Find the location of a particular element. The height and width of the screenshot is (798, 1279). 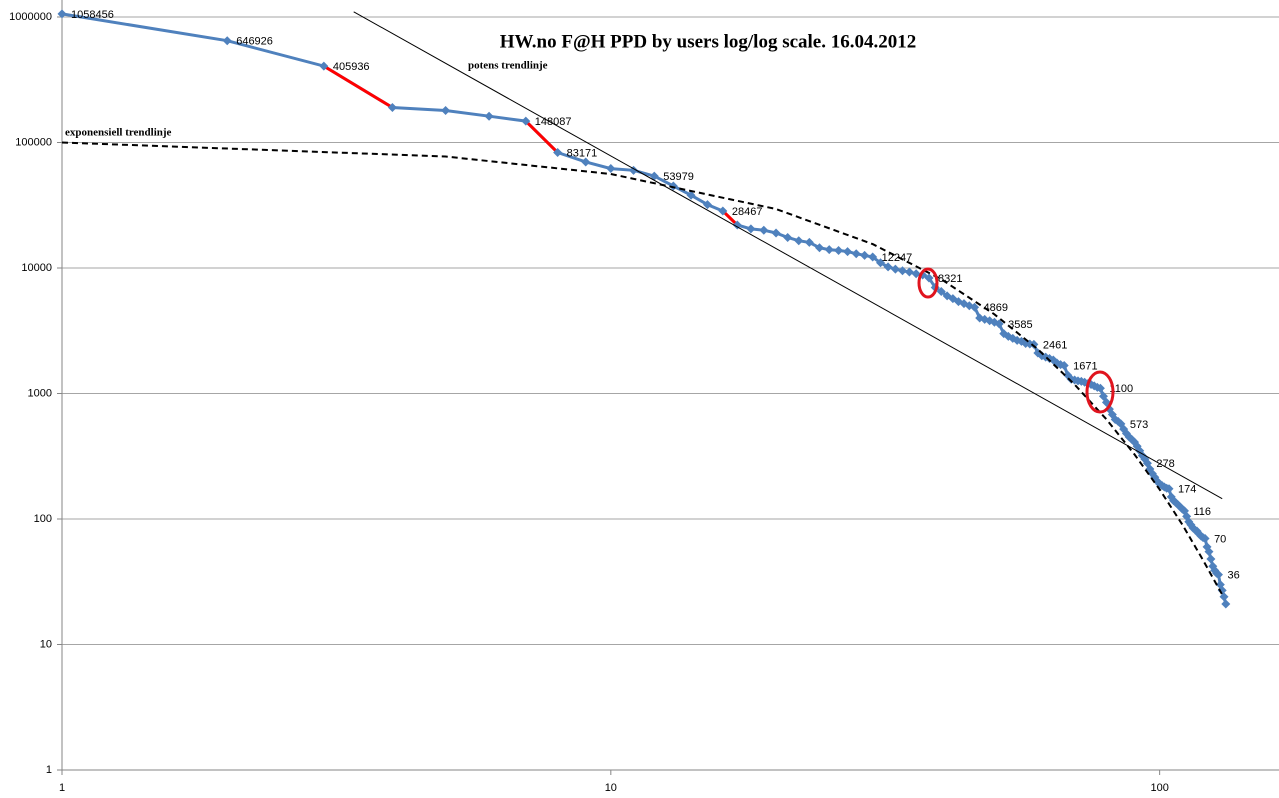

y-tick-label: 100 is located at coordinates (43, 519).